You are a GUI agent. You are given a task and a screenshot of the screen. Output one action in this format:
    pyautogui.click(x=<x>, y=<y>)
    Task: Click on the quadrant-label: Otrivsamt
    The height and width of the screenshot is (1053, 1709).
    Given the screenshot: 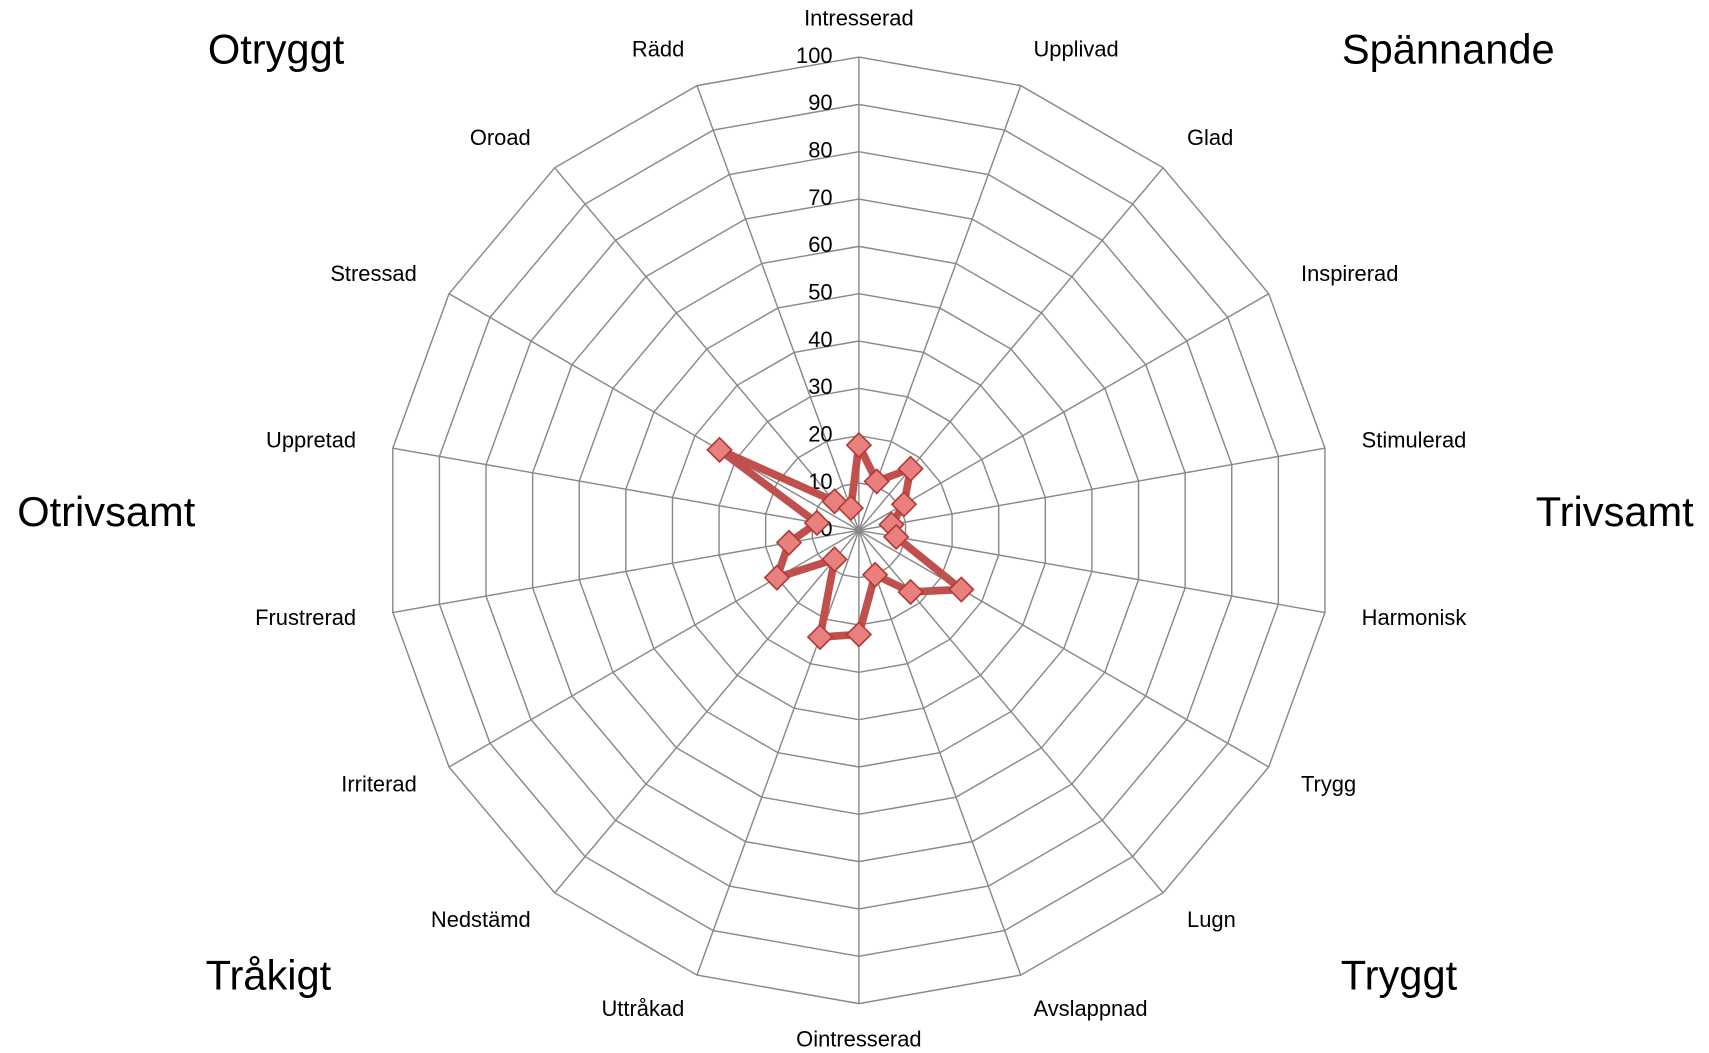 What is the action you would take?
    pyautogui.click(x=106, y=511)
    